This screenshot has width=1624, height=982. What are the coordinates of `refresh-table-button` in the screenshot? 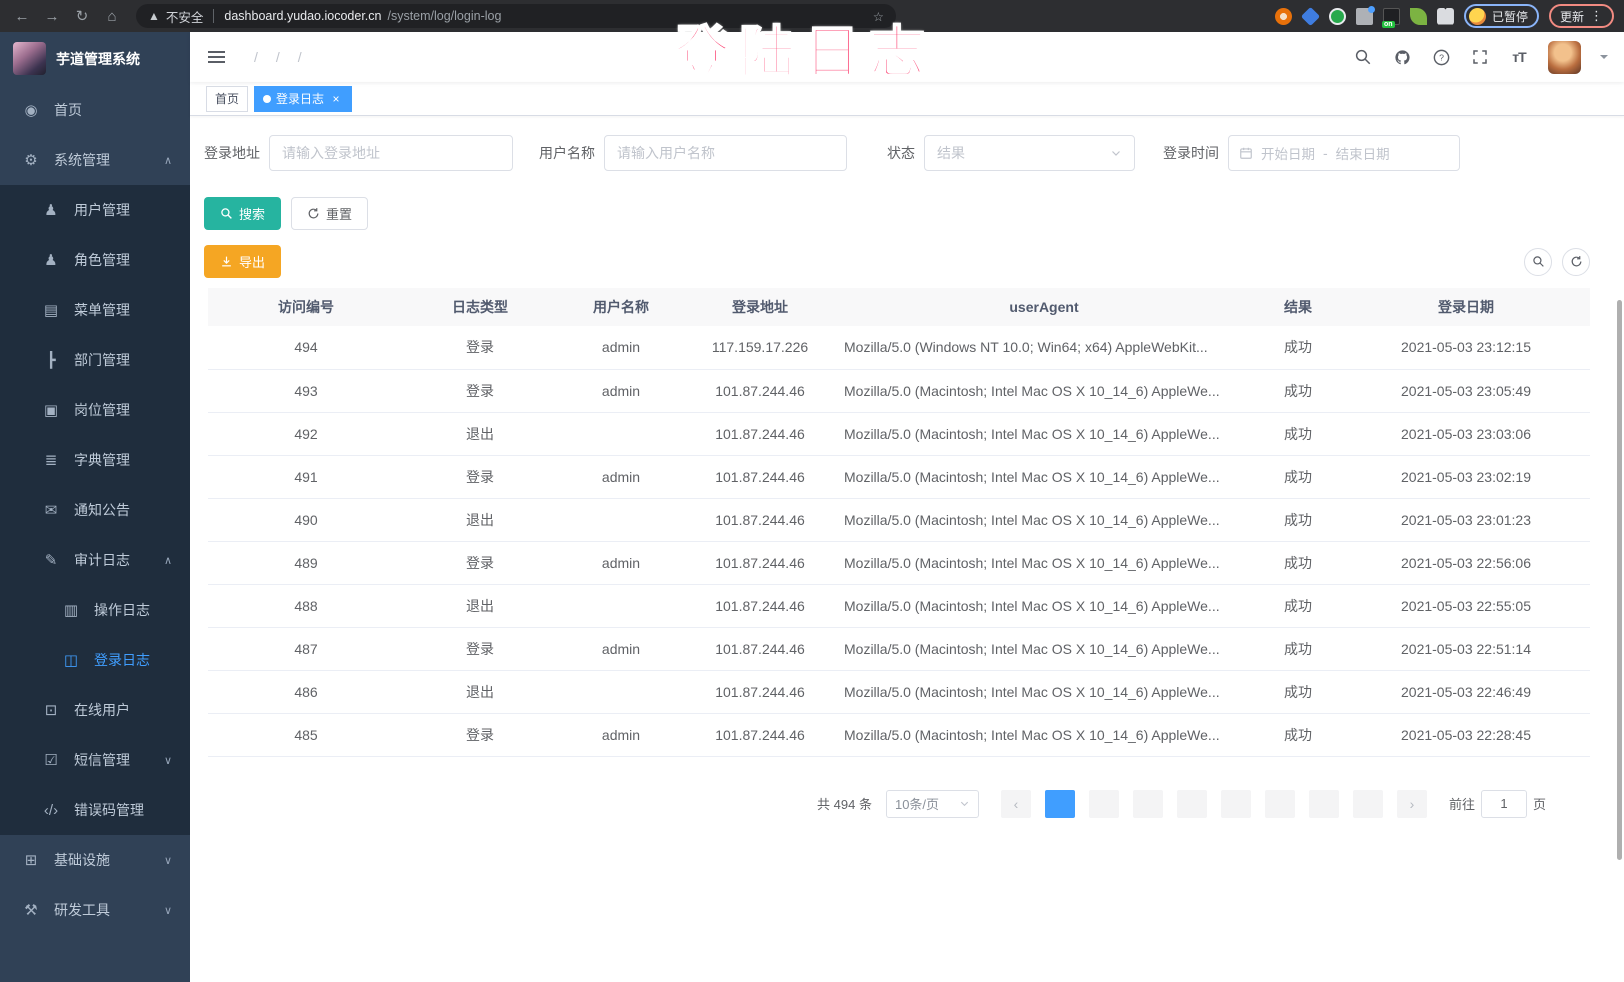 It's located at (1576, 261).